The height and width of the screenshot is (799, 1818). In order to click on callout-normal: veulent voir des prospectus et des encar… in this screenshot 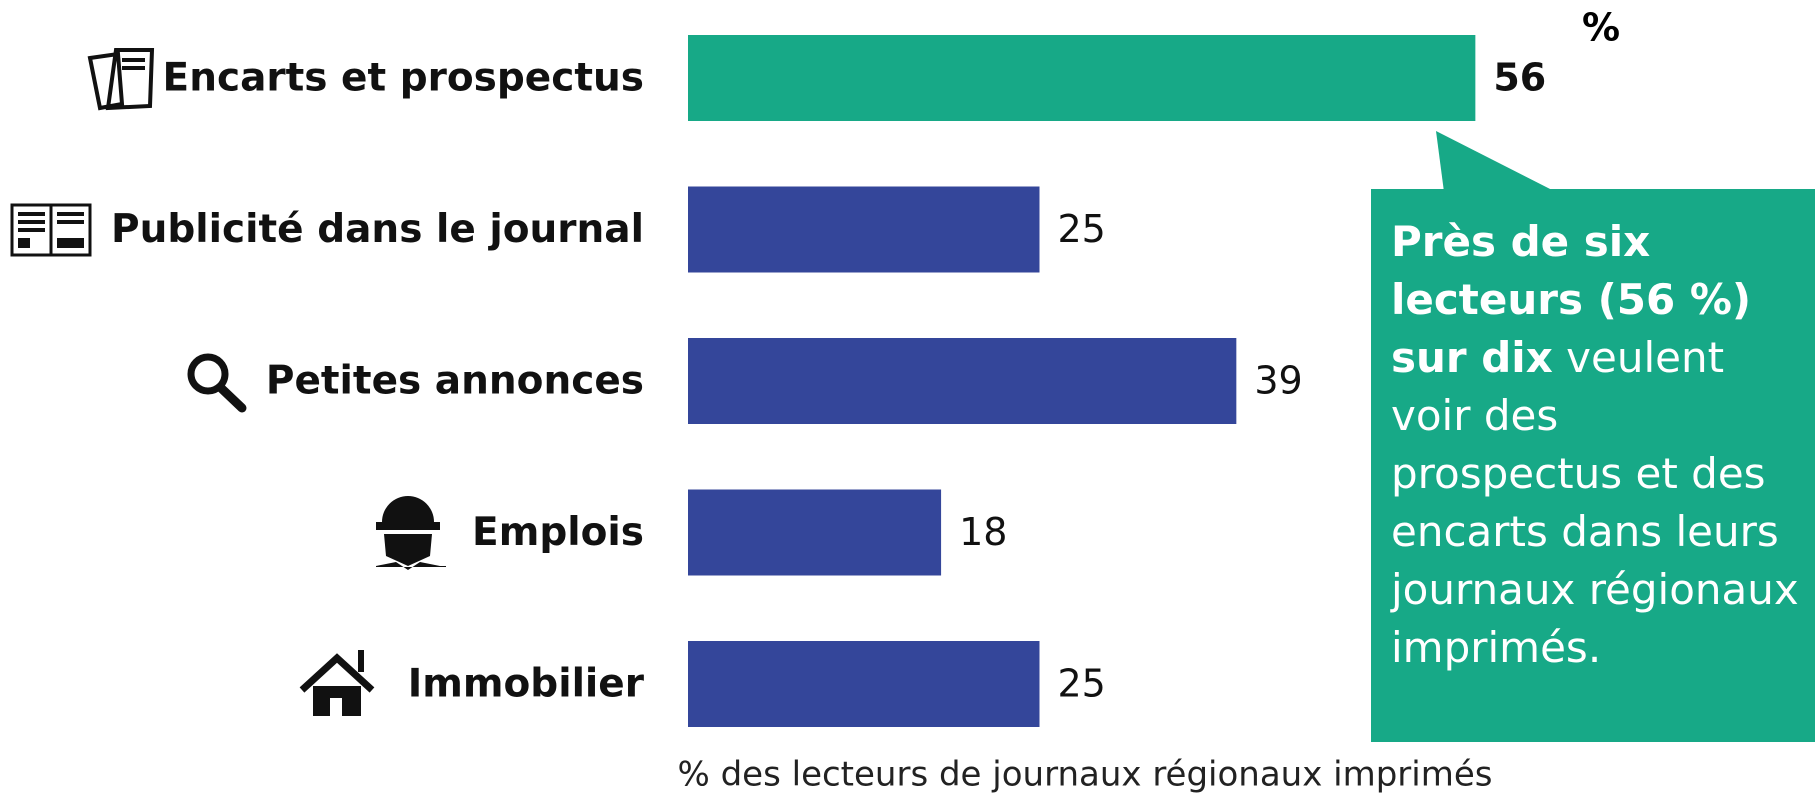, I will do `click(1595, 502)`.